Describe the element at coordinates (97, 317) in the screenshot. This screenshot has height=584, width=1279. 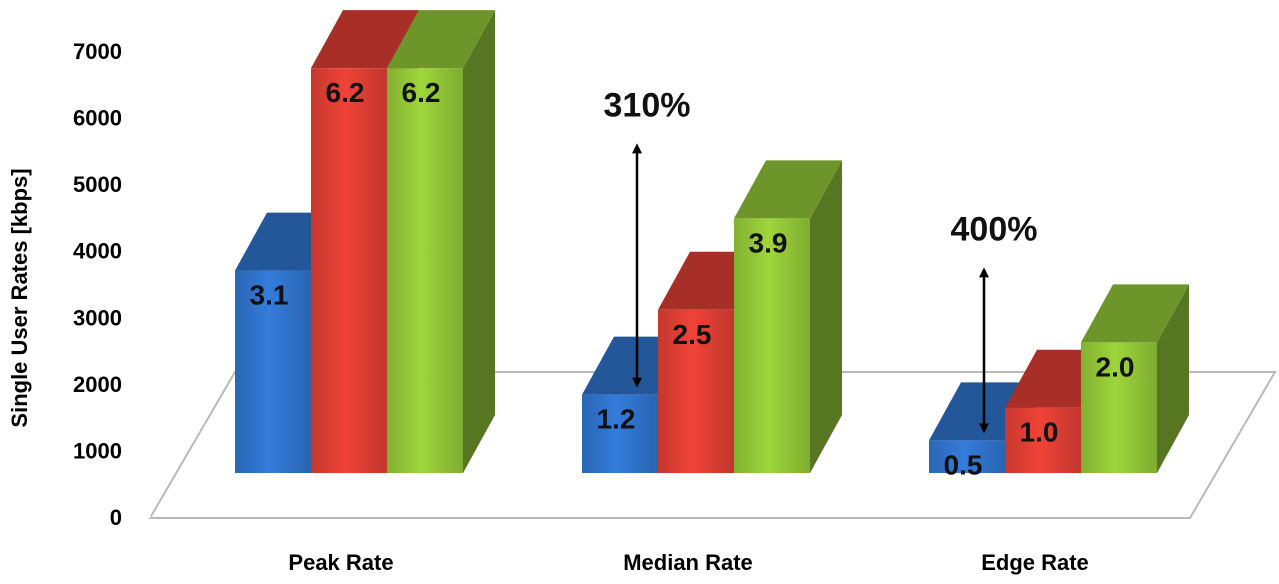
I see `y-tick-label: 3000` at that location.